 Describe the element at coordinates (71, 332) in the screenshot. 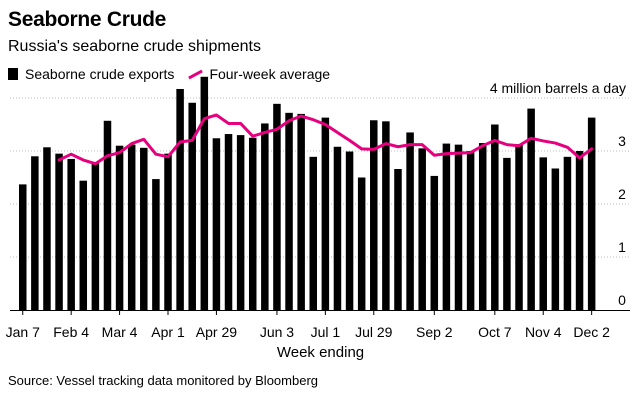

I see `x-tick-label: Feb 4` at that location.